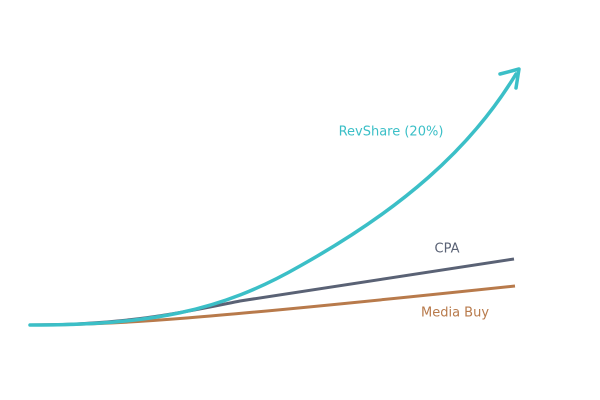 The height and width of the screenshot is (400, 600). I want to click on media-buy-label: Media Buy, so click(455, 313).